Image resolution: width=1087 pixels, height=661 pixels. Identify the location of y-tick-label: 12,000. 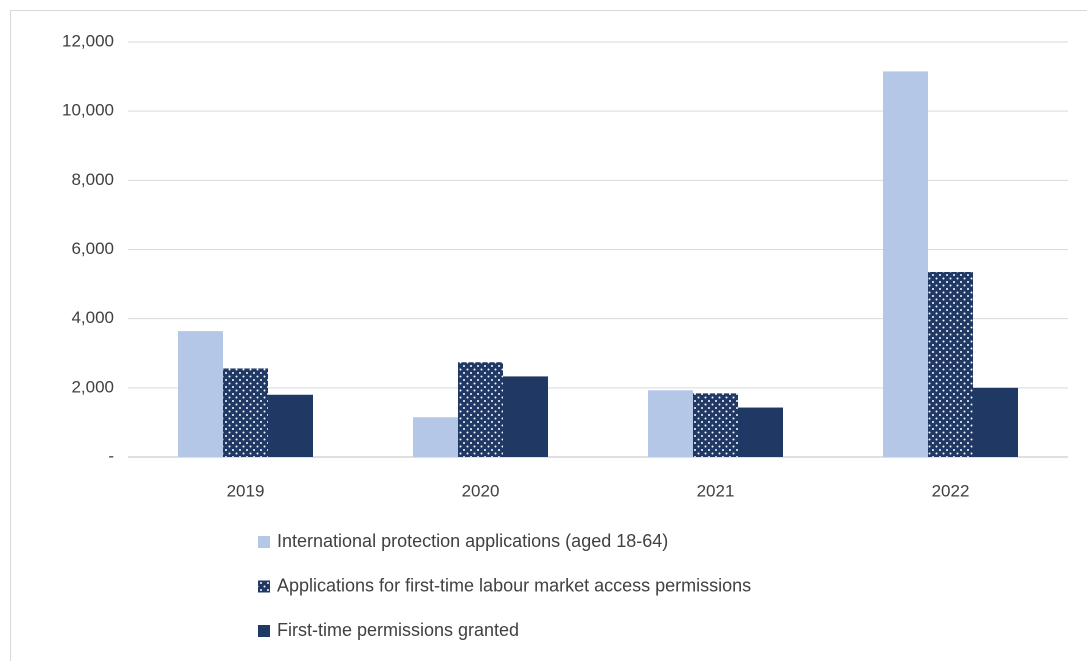
(88, 40).